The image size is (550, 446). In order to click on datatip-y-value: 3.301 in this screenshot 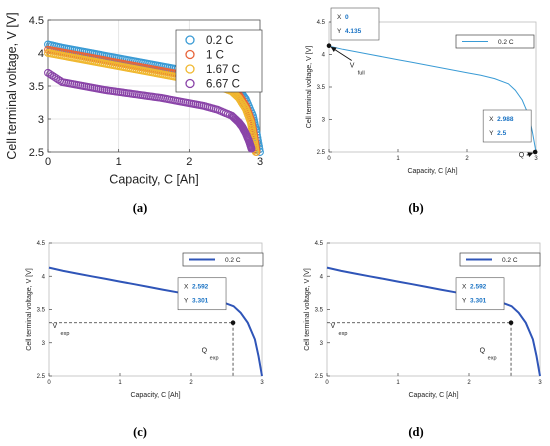, I will do `click(478, 301)`.